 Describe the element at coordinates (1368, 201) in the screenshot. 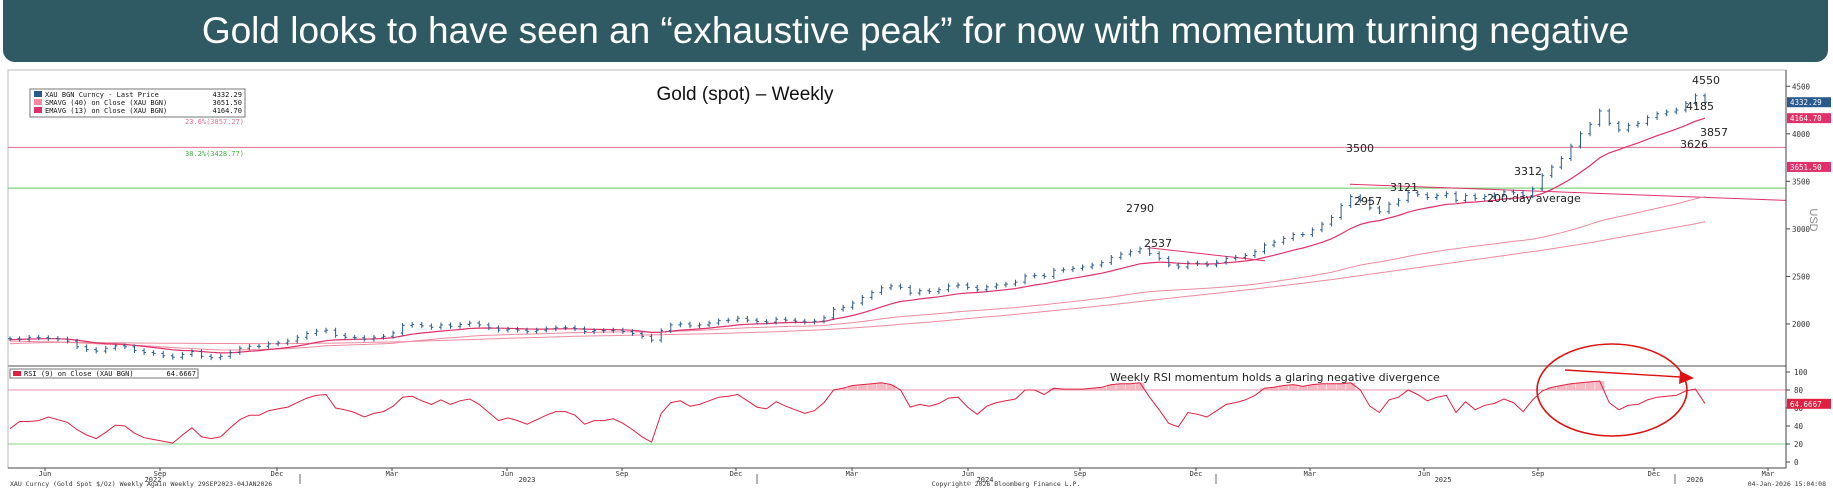

I see `annotation-2957: 2957` at that location.